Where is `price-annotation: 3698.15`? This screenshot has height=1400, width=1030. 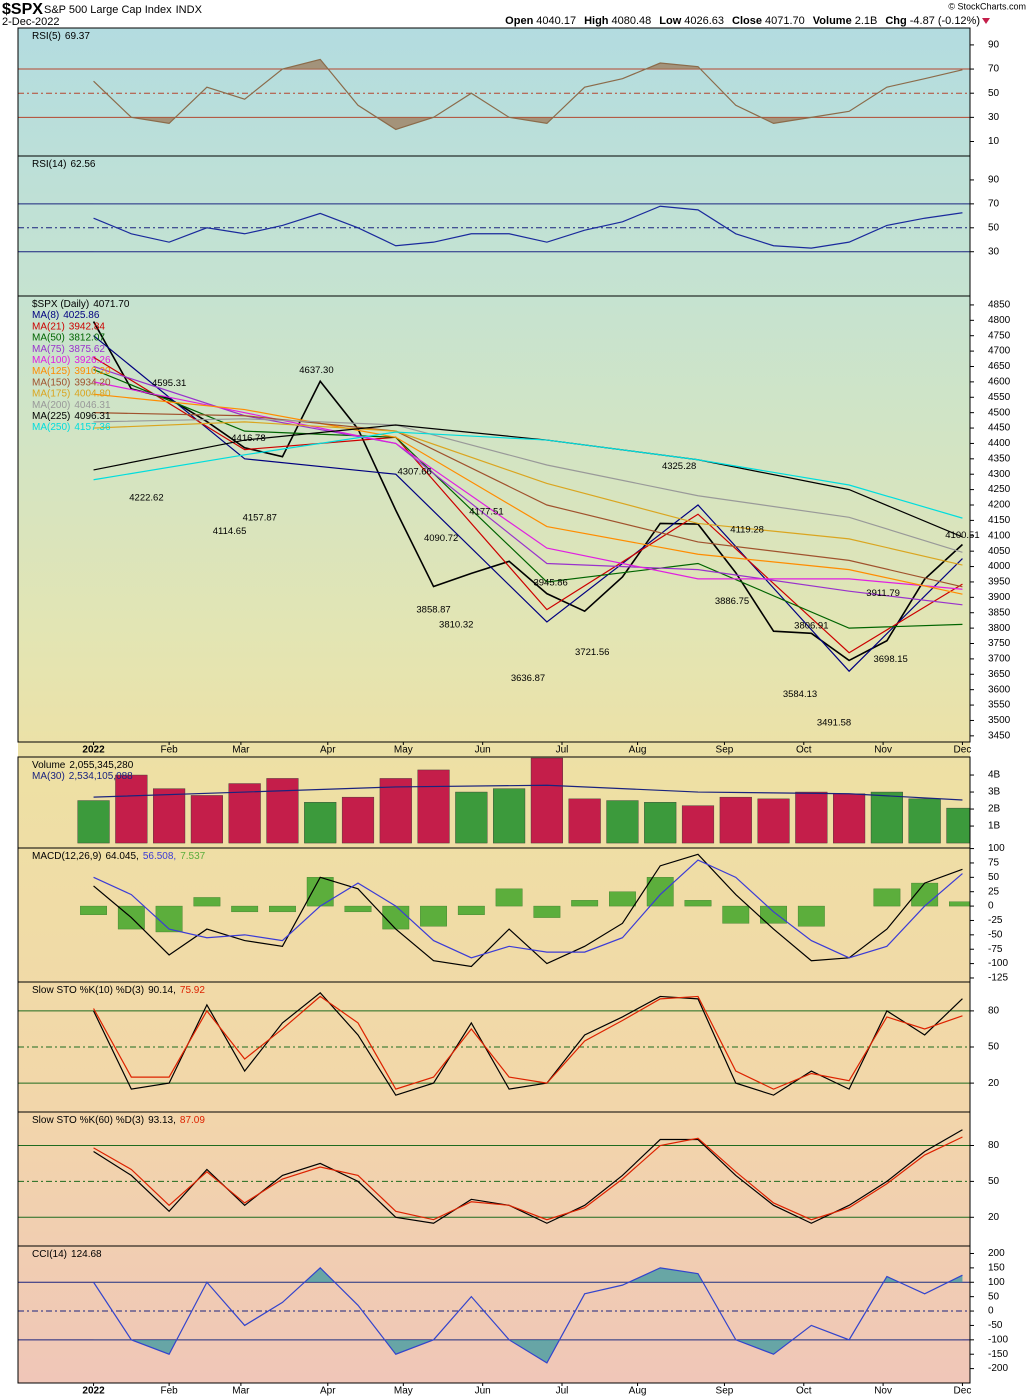 price-annotation: 3698.15 is located at coordinates (890, 659).